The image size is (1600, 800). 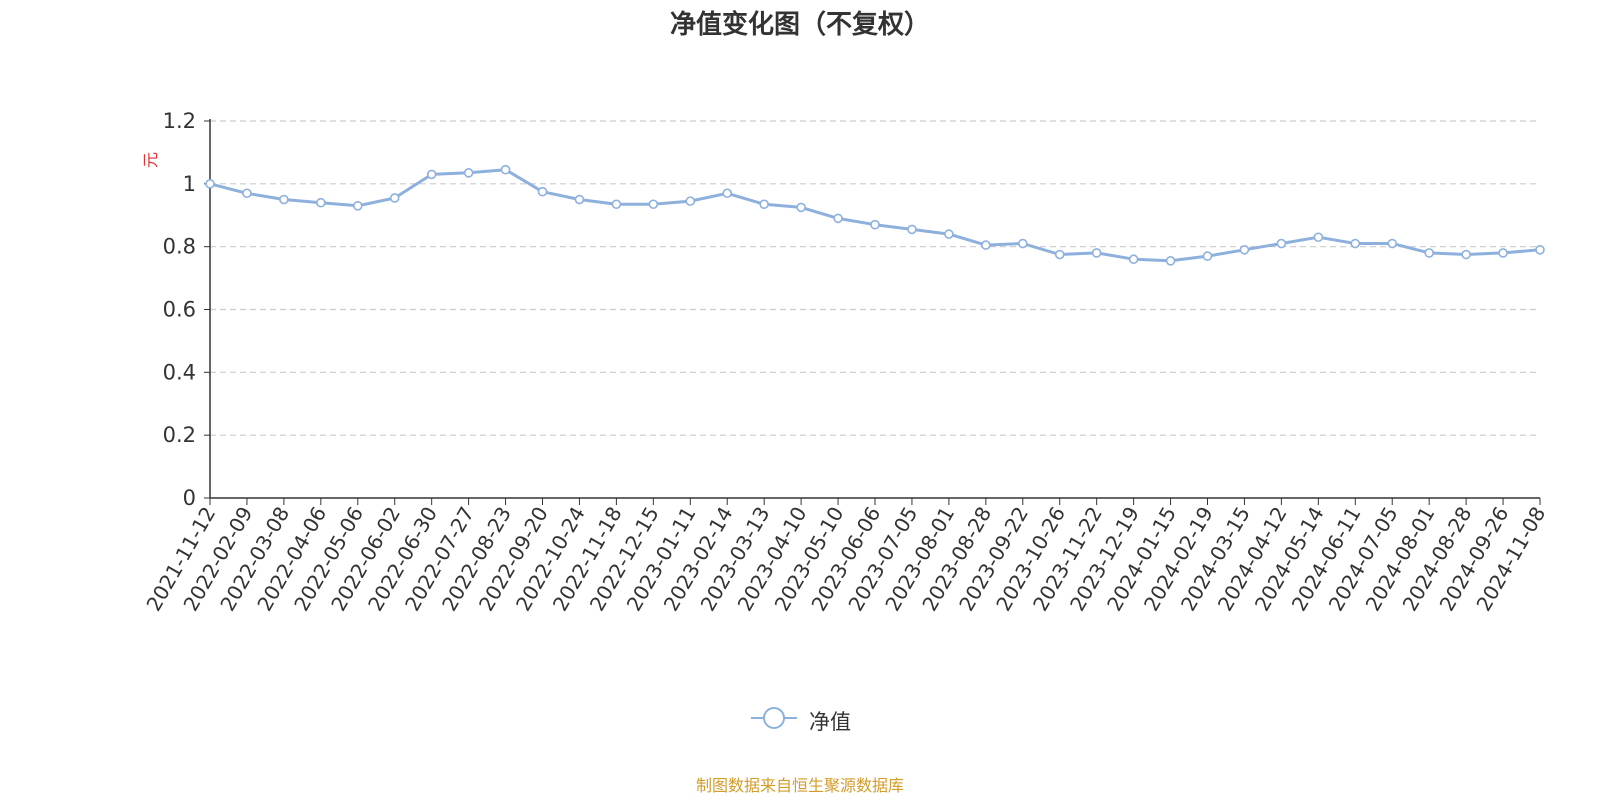 I want to click on y-tick-label: 0.2, so click(x=179, y=435).